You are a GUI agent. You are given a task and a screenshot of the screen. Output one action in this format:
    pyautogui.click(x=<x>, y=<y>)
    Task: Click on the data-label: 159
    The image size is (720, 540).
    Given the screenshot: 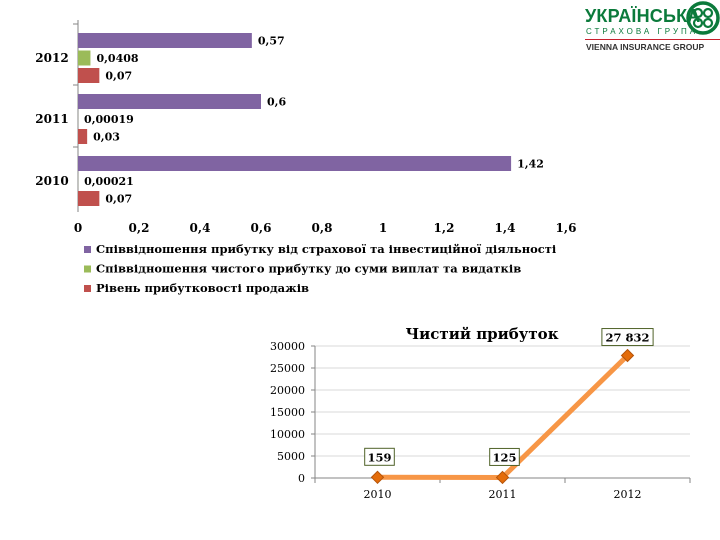 What is the action you would take?
    pyautogui.click(x=379, y=457)
    